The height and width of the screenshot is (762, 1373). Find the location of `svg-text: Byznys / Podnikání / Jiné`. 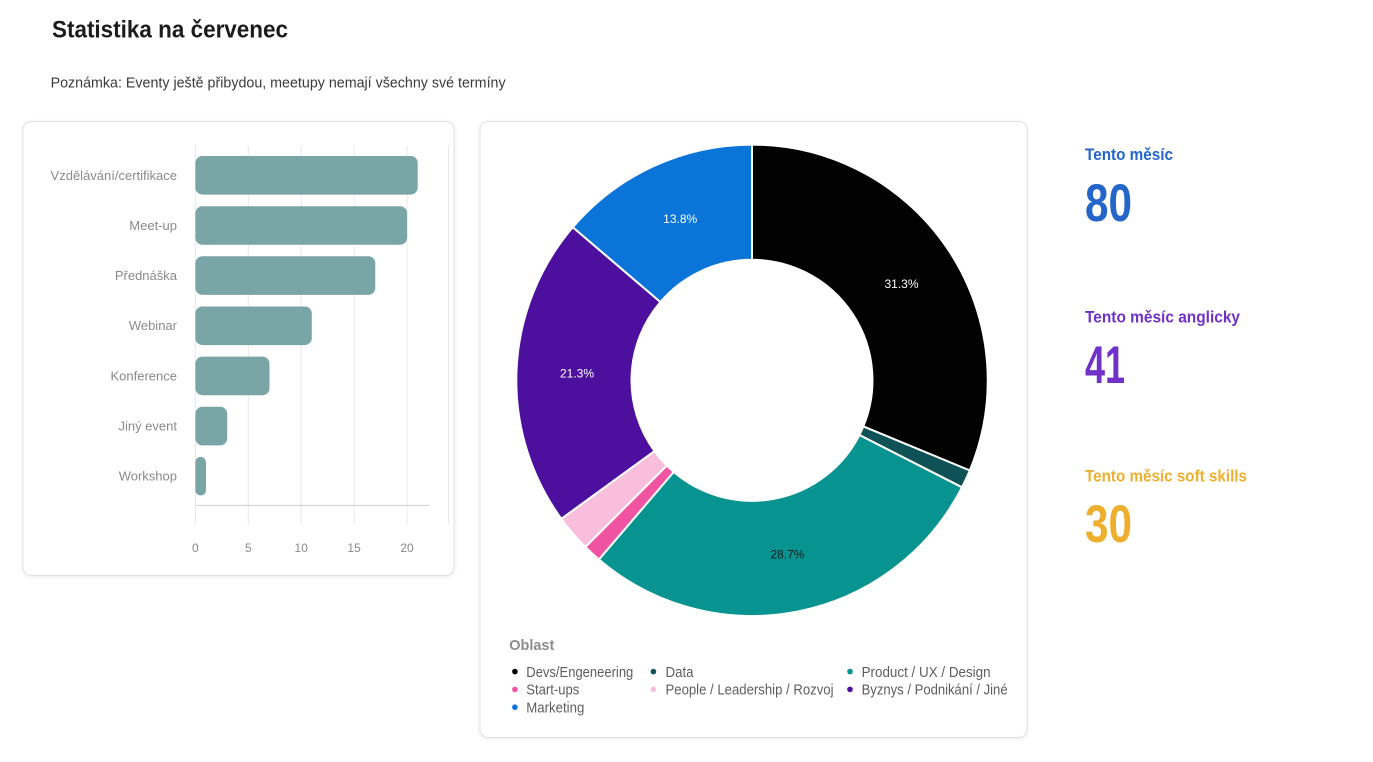

svg-text: Byznys / Podnikání / Jiné is located at coordinates (935, 690).